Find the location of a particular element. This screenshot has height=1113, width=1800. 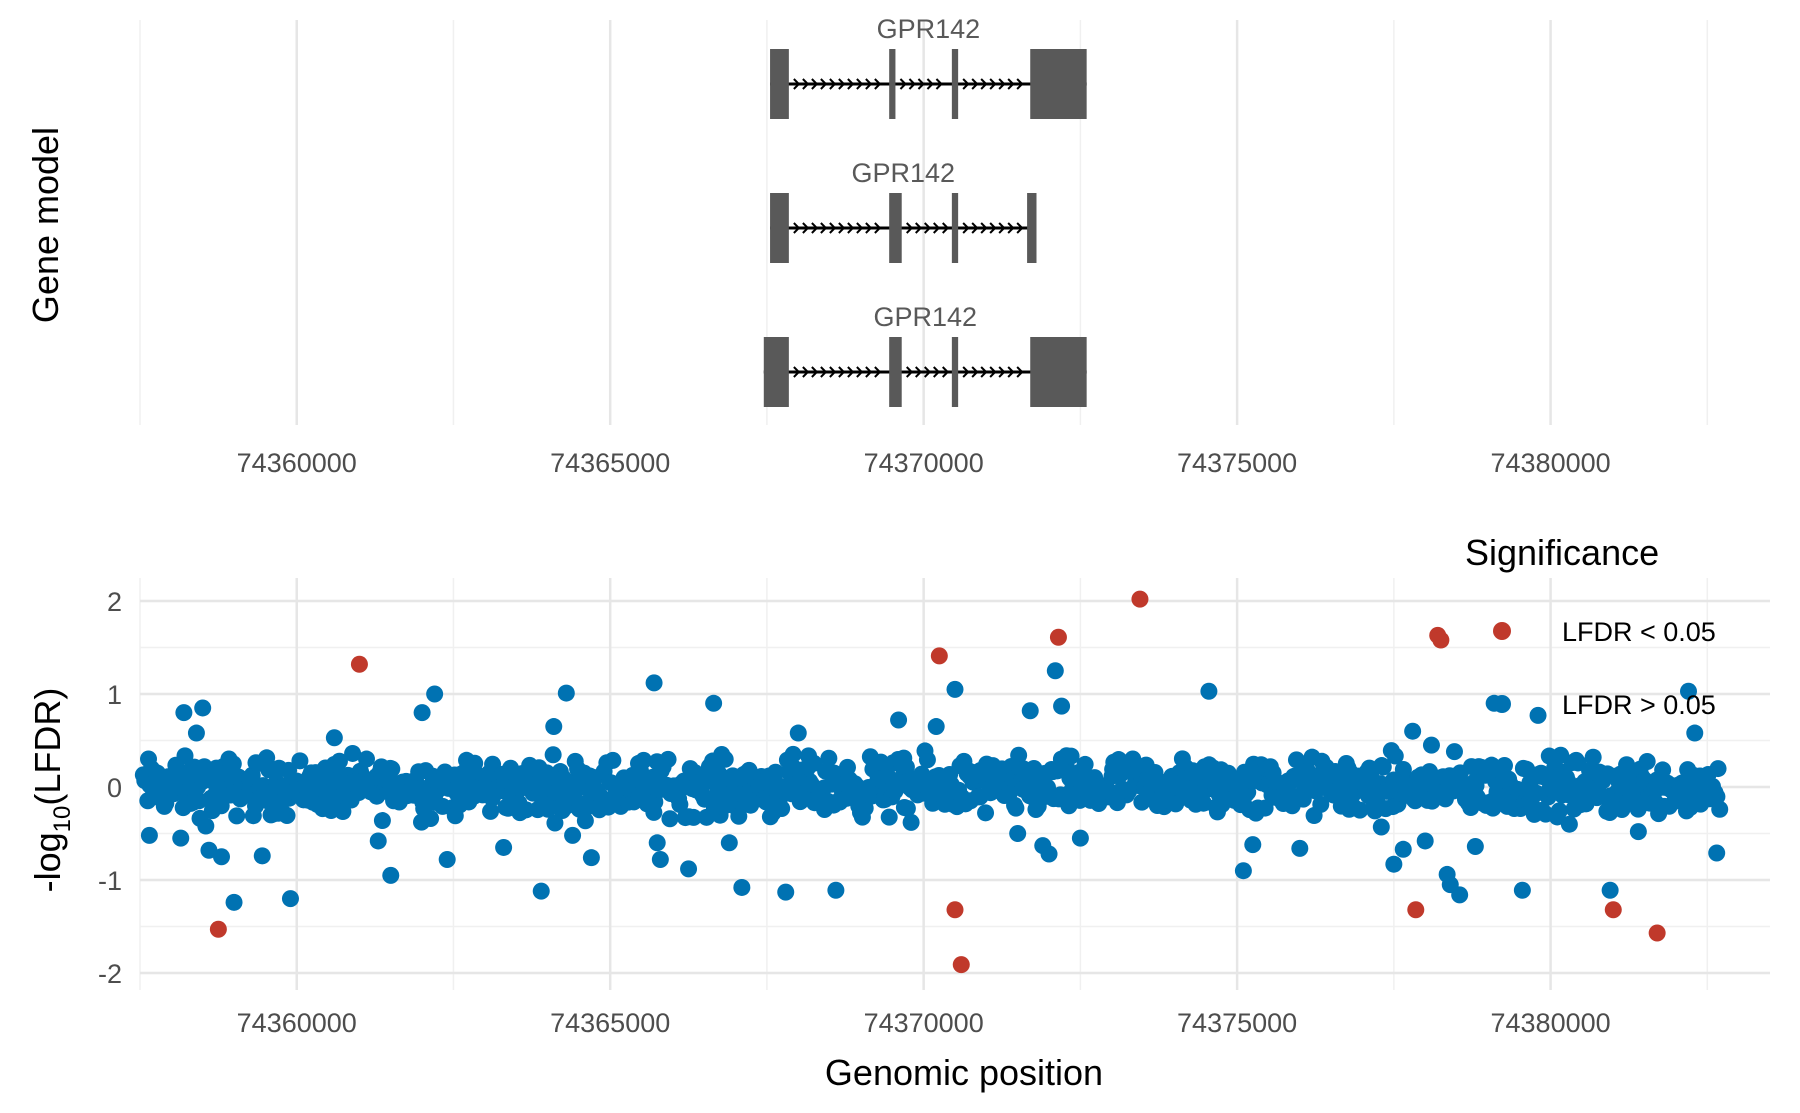

scatter-x-axis-title: Genomic position is located at coordinates (964, 1072).